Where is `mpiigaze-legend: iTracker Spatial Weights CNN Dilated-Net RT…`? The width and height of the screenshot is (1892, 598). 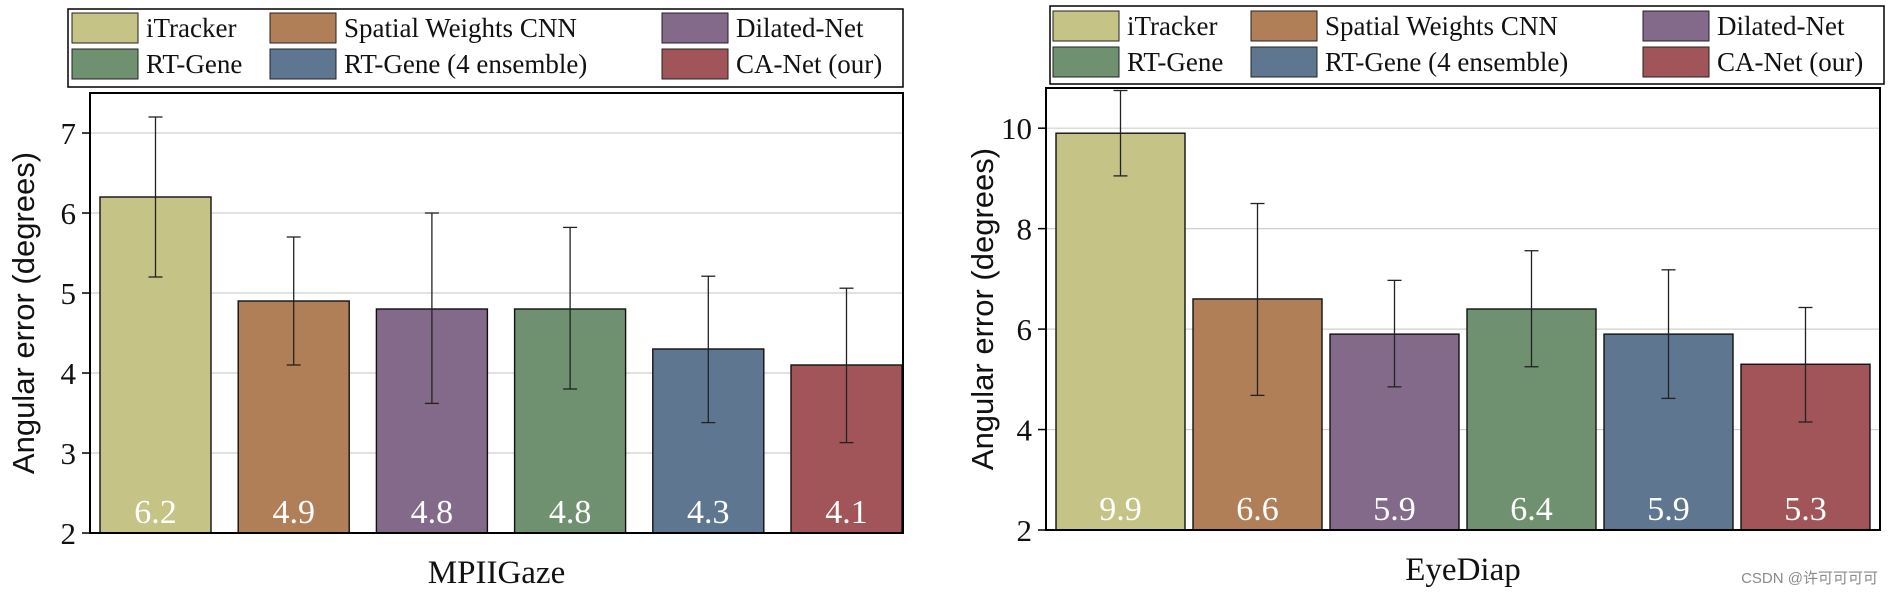 mpiigaze-legend: iTracker Spatial Weights CNN Dilated-Net RT… is located at coordinates (485, 48).